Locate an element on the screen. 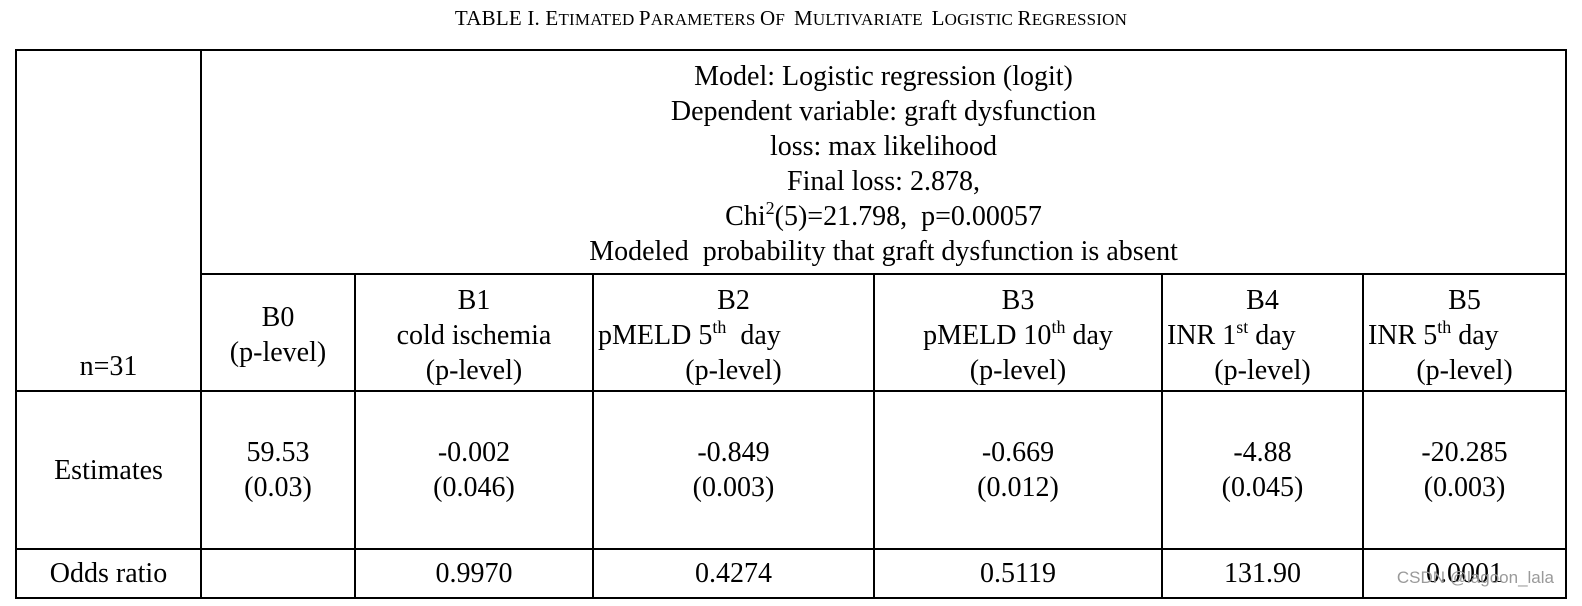 Image resolution: width=1582 pixels, height=606 pixels. watermark: CSDN @lagoon_lala is located at coordinates (1475, 577).